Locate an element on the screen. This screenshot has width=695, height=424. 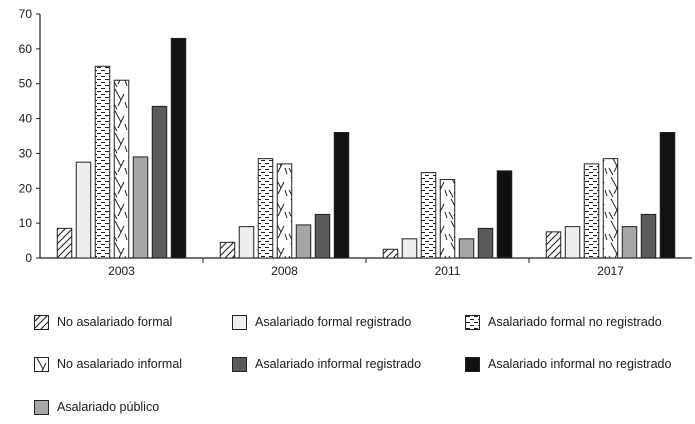
bar-asalariado-formal-registrado-2003 is located at coordinates (83, 210).